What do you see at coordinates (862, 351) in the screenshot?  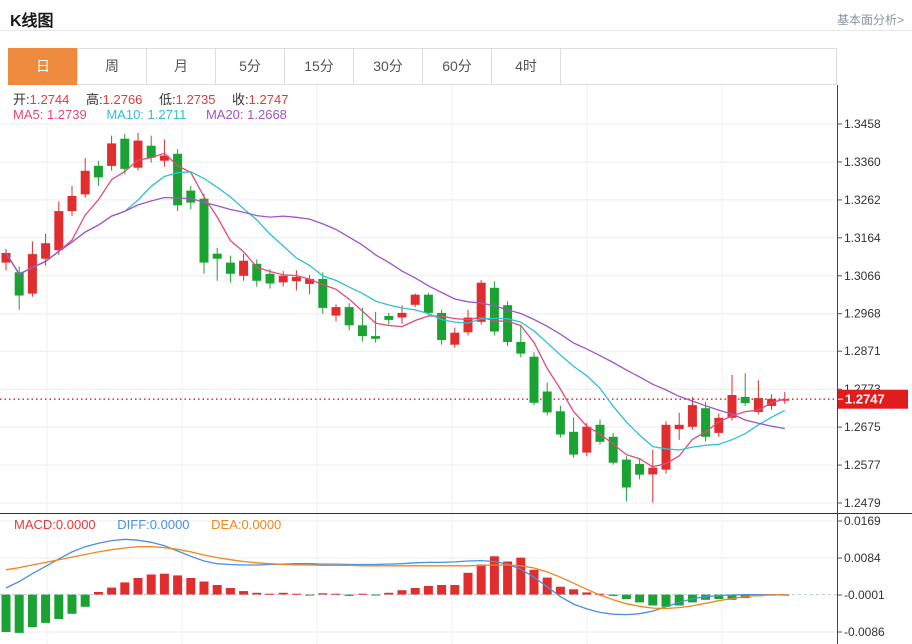 I see `price-tick-label: 1.2871` at bounding box center [862, 351].